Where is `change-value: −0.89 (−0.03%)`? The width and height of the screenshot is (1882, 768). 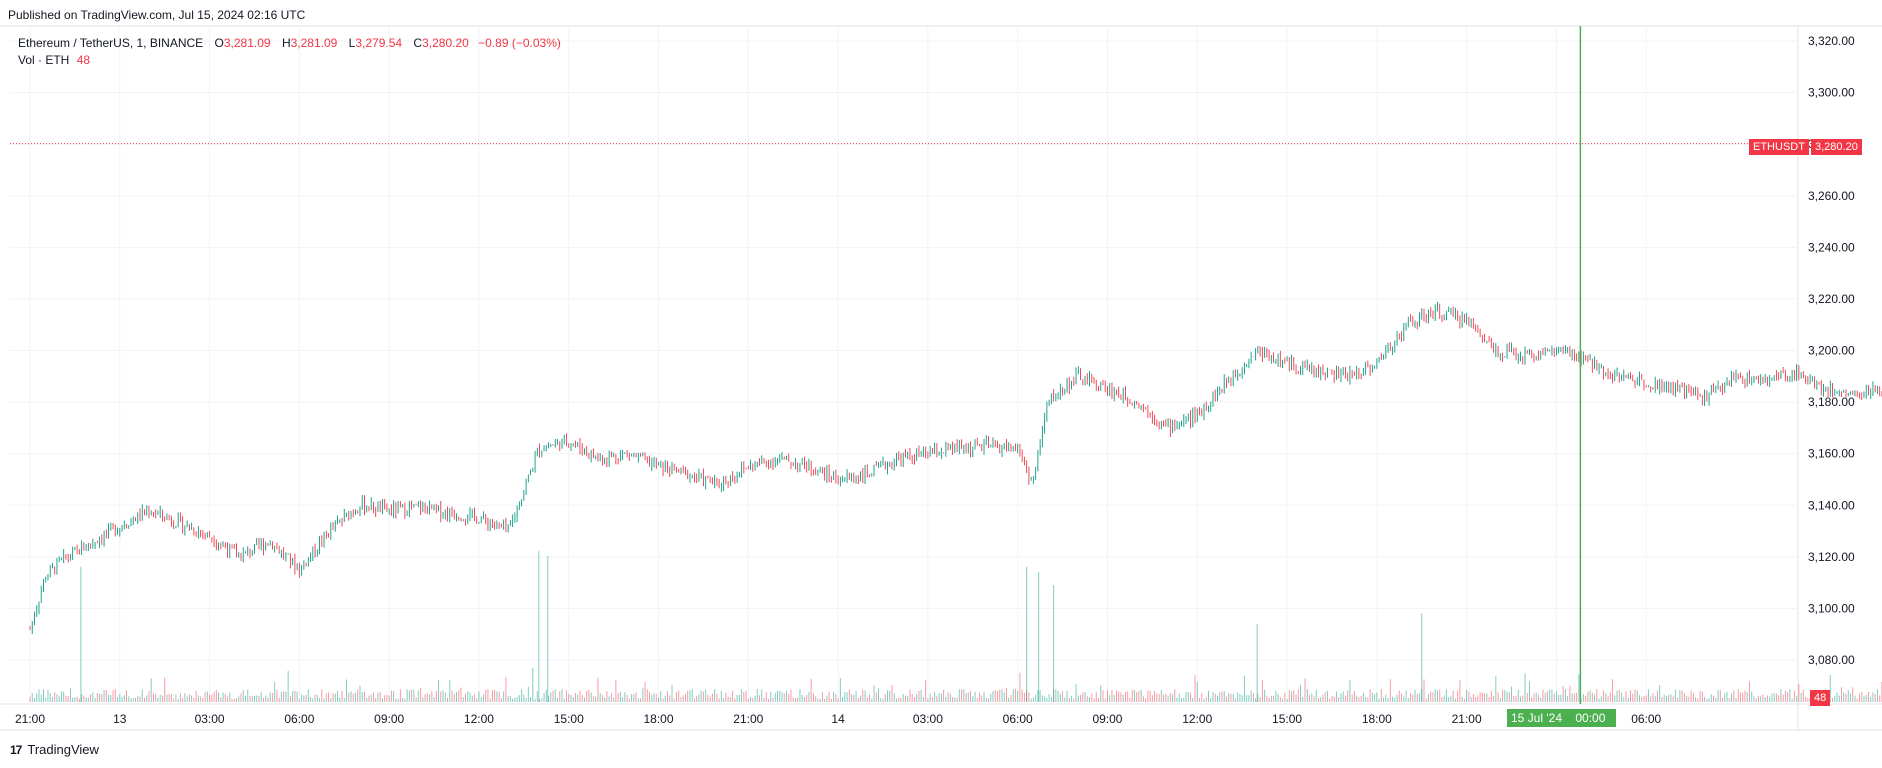
change-value: −0.89 (−0.03%) is located at coordinates (519, 43).